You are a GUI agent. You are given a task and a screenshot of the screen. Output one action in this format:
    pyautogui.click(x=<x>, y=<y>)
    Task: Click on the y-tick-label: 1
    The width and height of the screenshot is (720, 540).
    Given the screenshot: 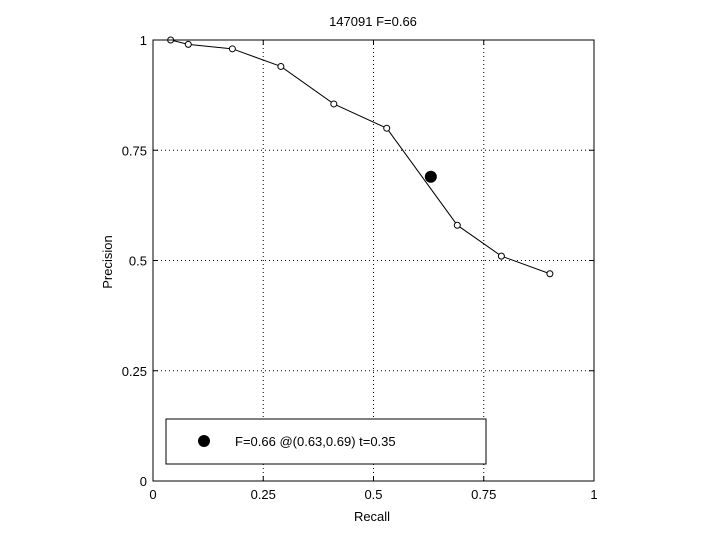 What is the action you would take?
    pyautogui.click(x=143, y=40)
    